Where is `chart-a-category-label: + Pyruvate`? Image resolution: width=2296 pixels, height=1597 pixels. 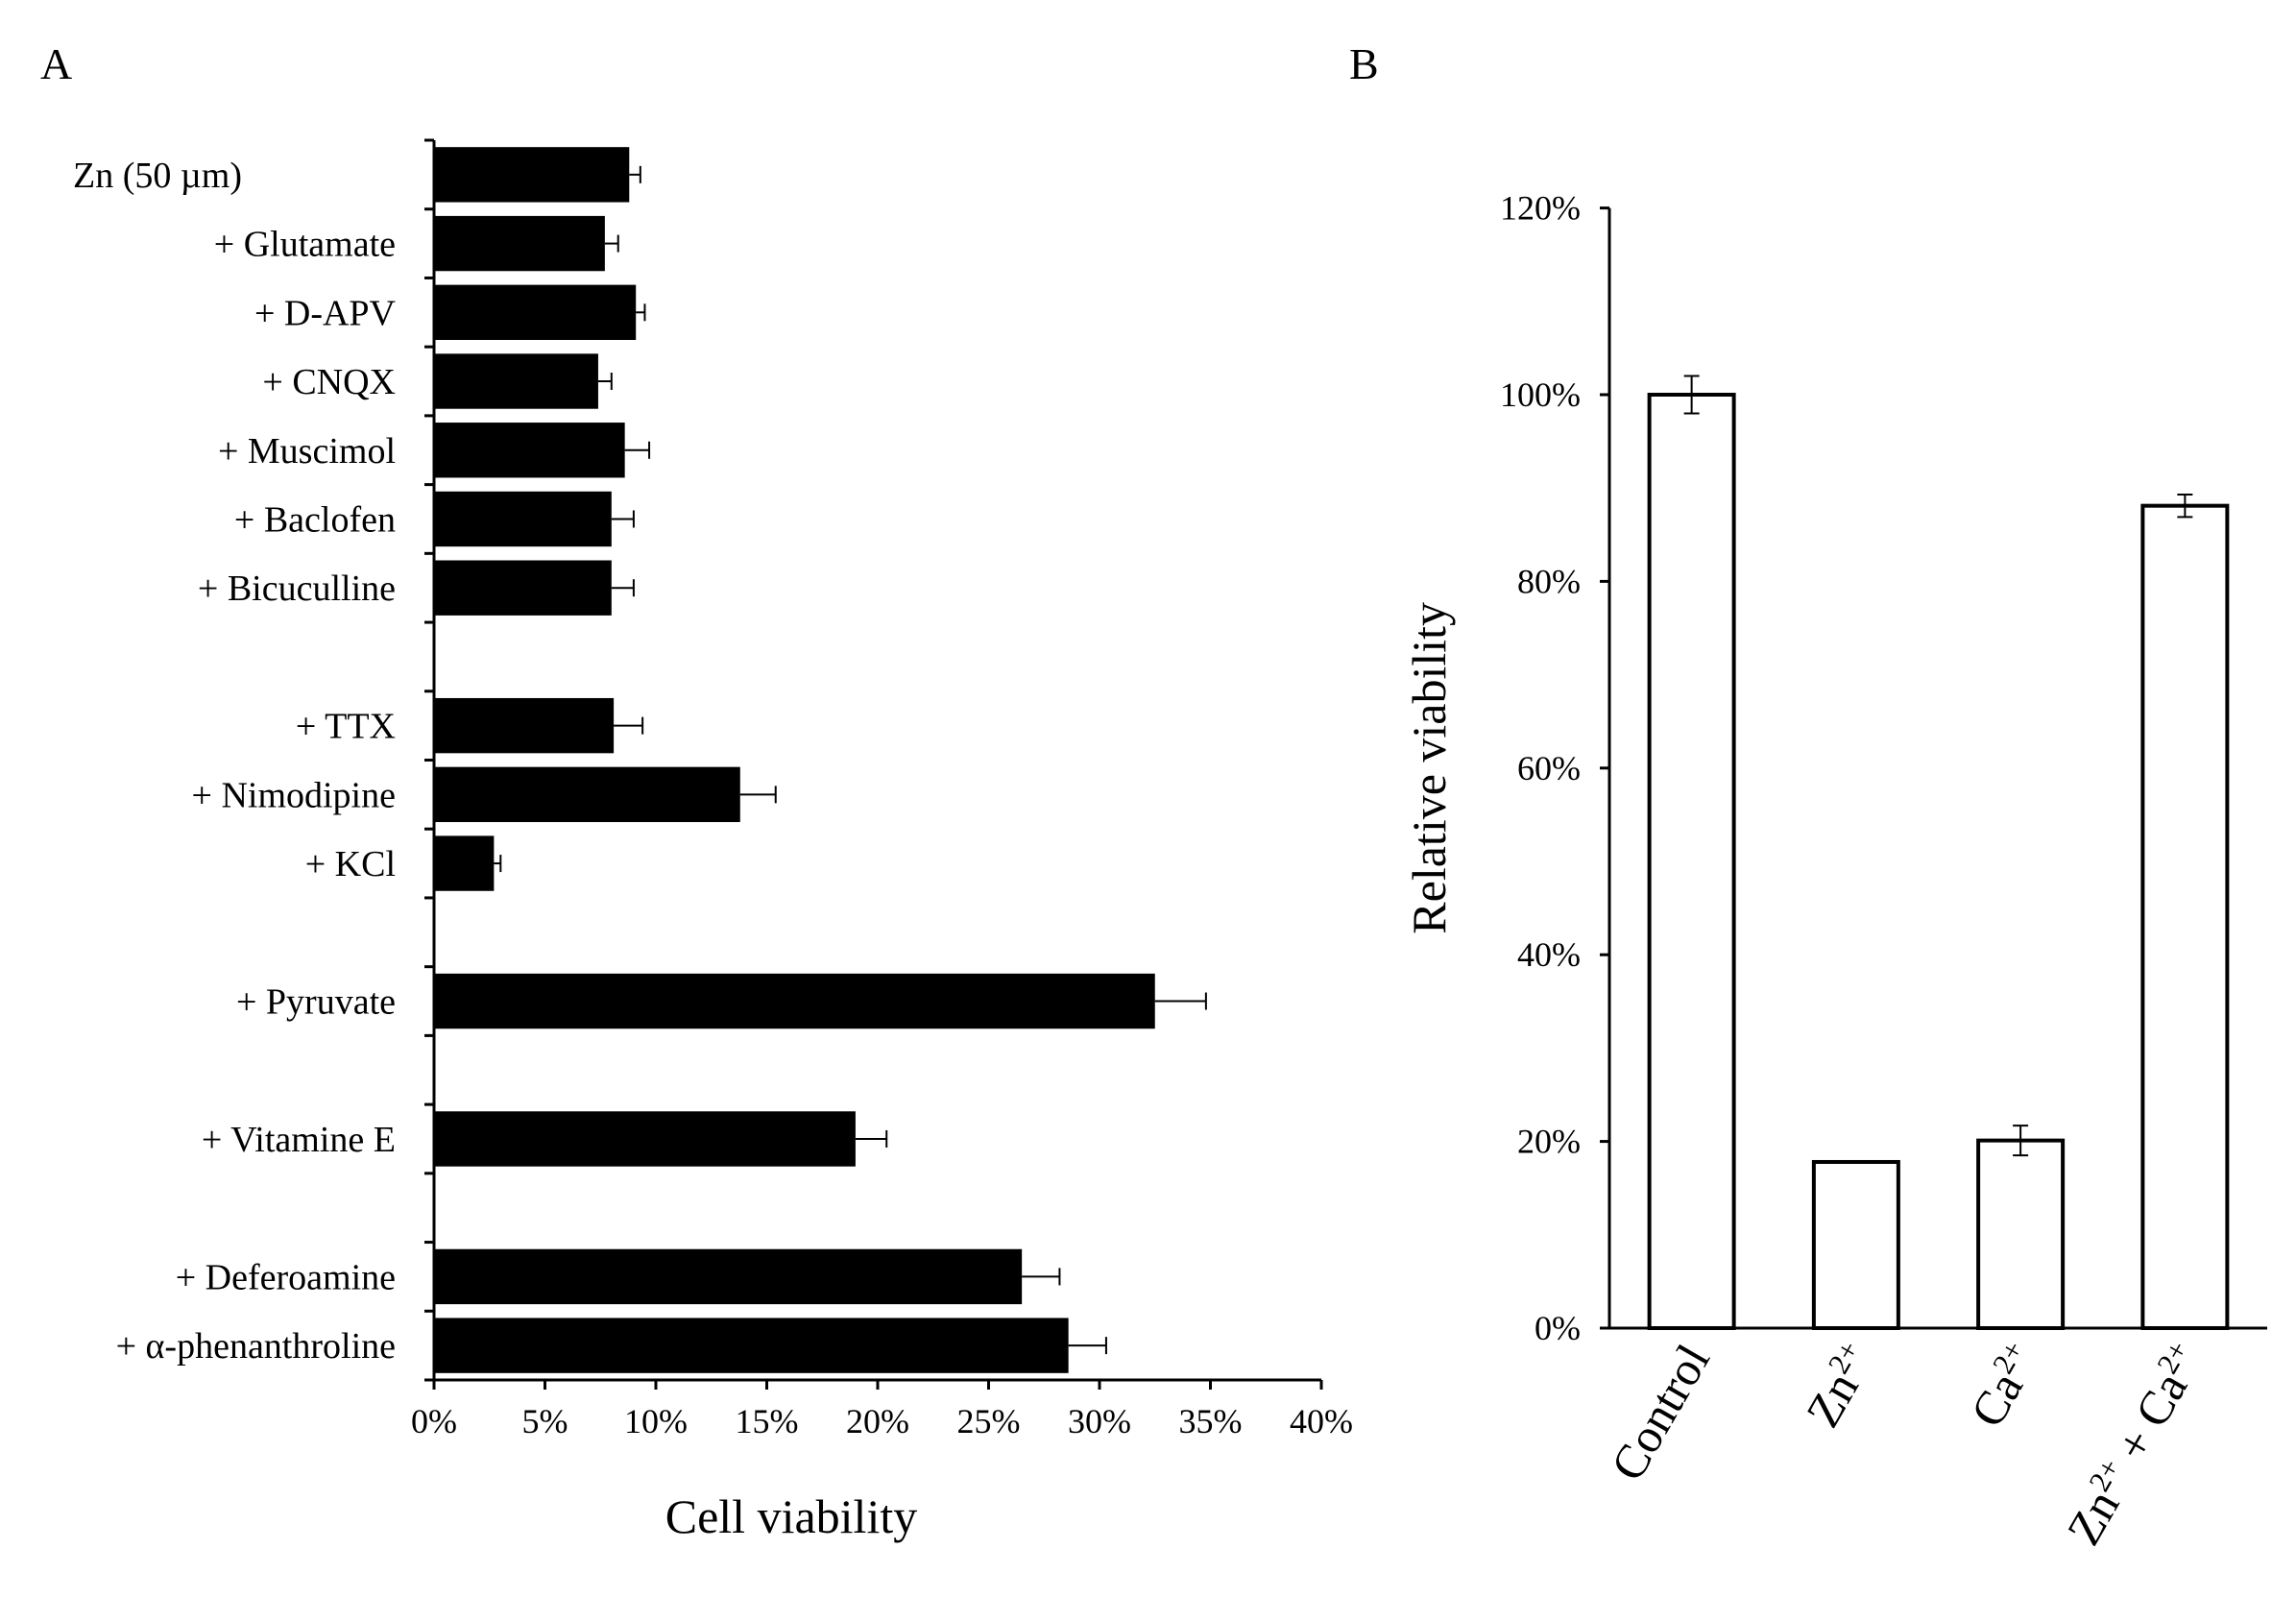 chart-a-category-label: + Pyruvate is located at coordinates (316, 1002).